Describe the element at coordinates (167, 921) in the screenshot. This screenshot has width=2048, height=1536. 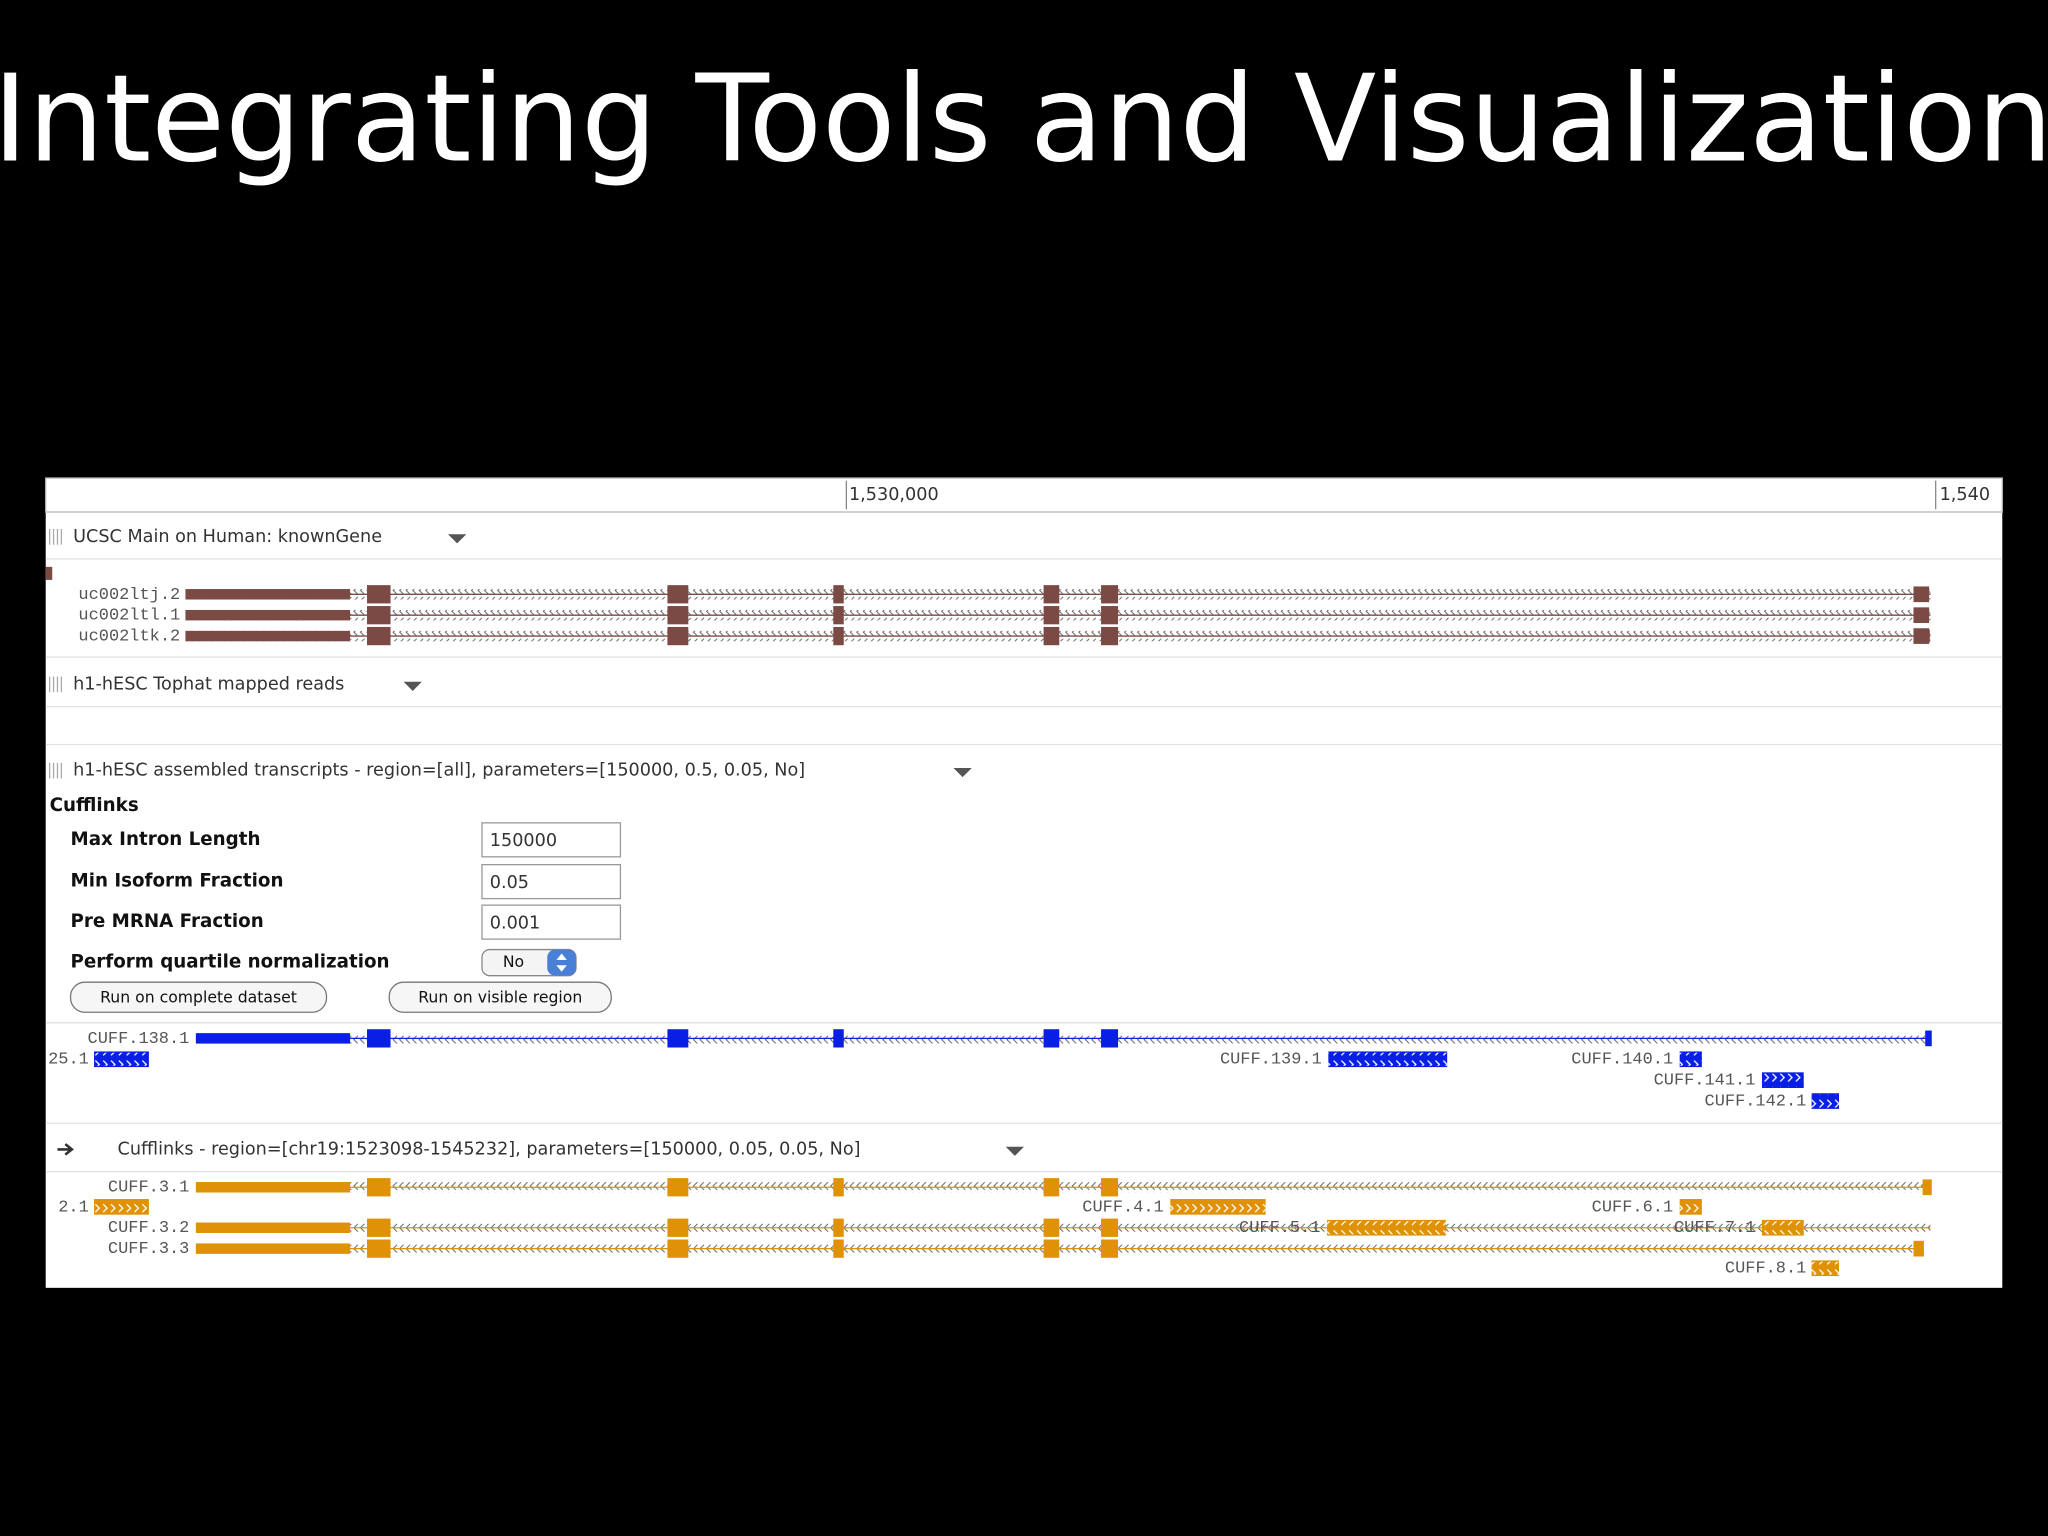
I see `param-label: Pre MRNA Fraction` at that location.